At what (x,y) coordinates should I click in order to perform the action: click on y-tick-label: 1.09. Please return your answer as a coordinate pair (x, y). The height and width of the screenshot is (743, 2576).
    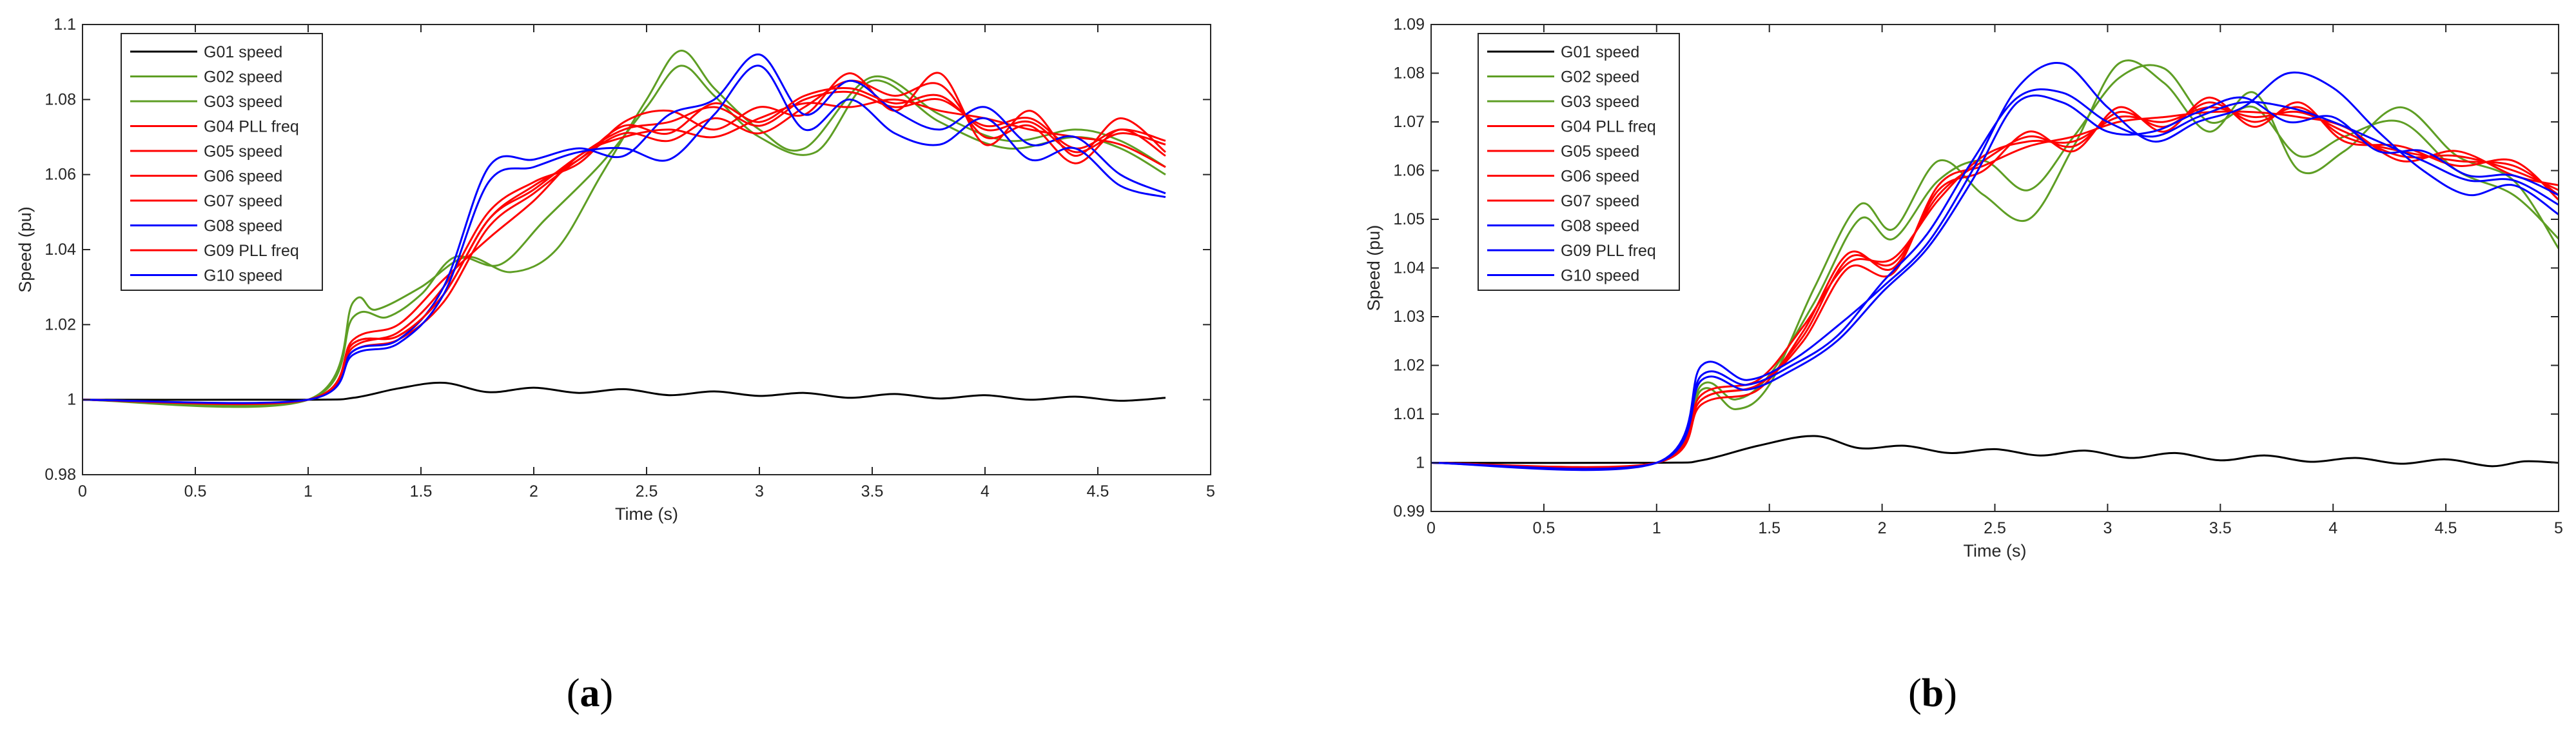
    Looking at the image, I should click on (1409, 24).